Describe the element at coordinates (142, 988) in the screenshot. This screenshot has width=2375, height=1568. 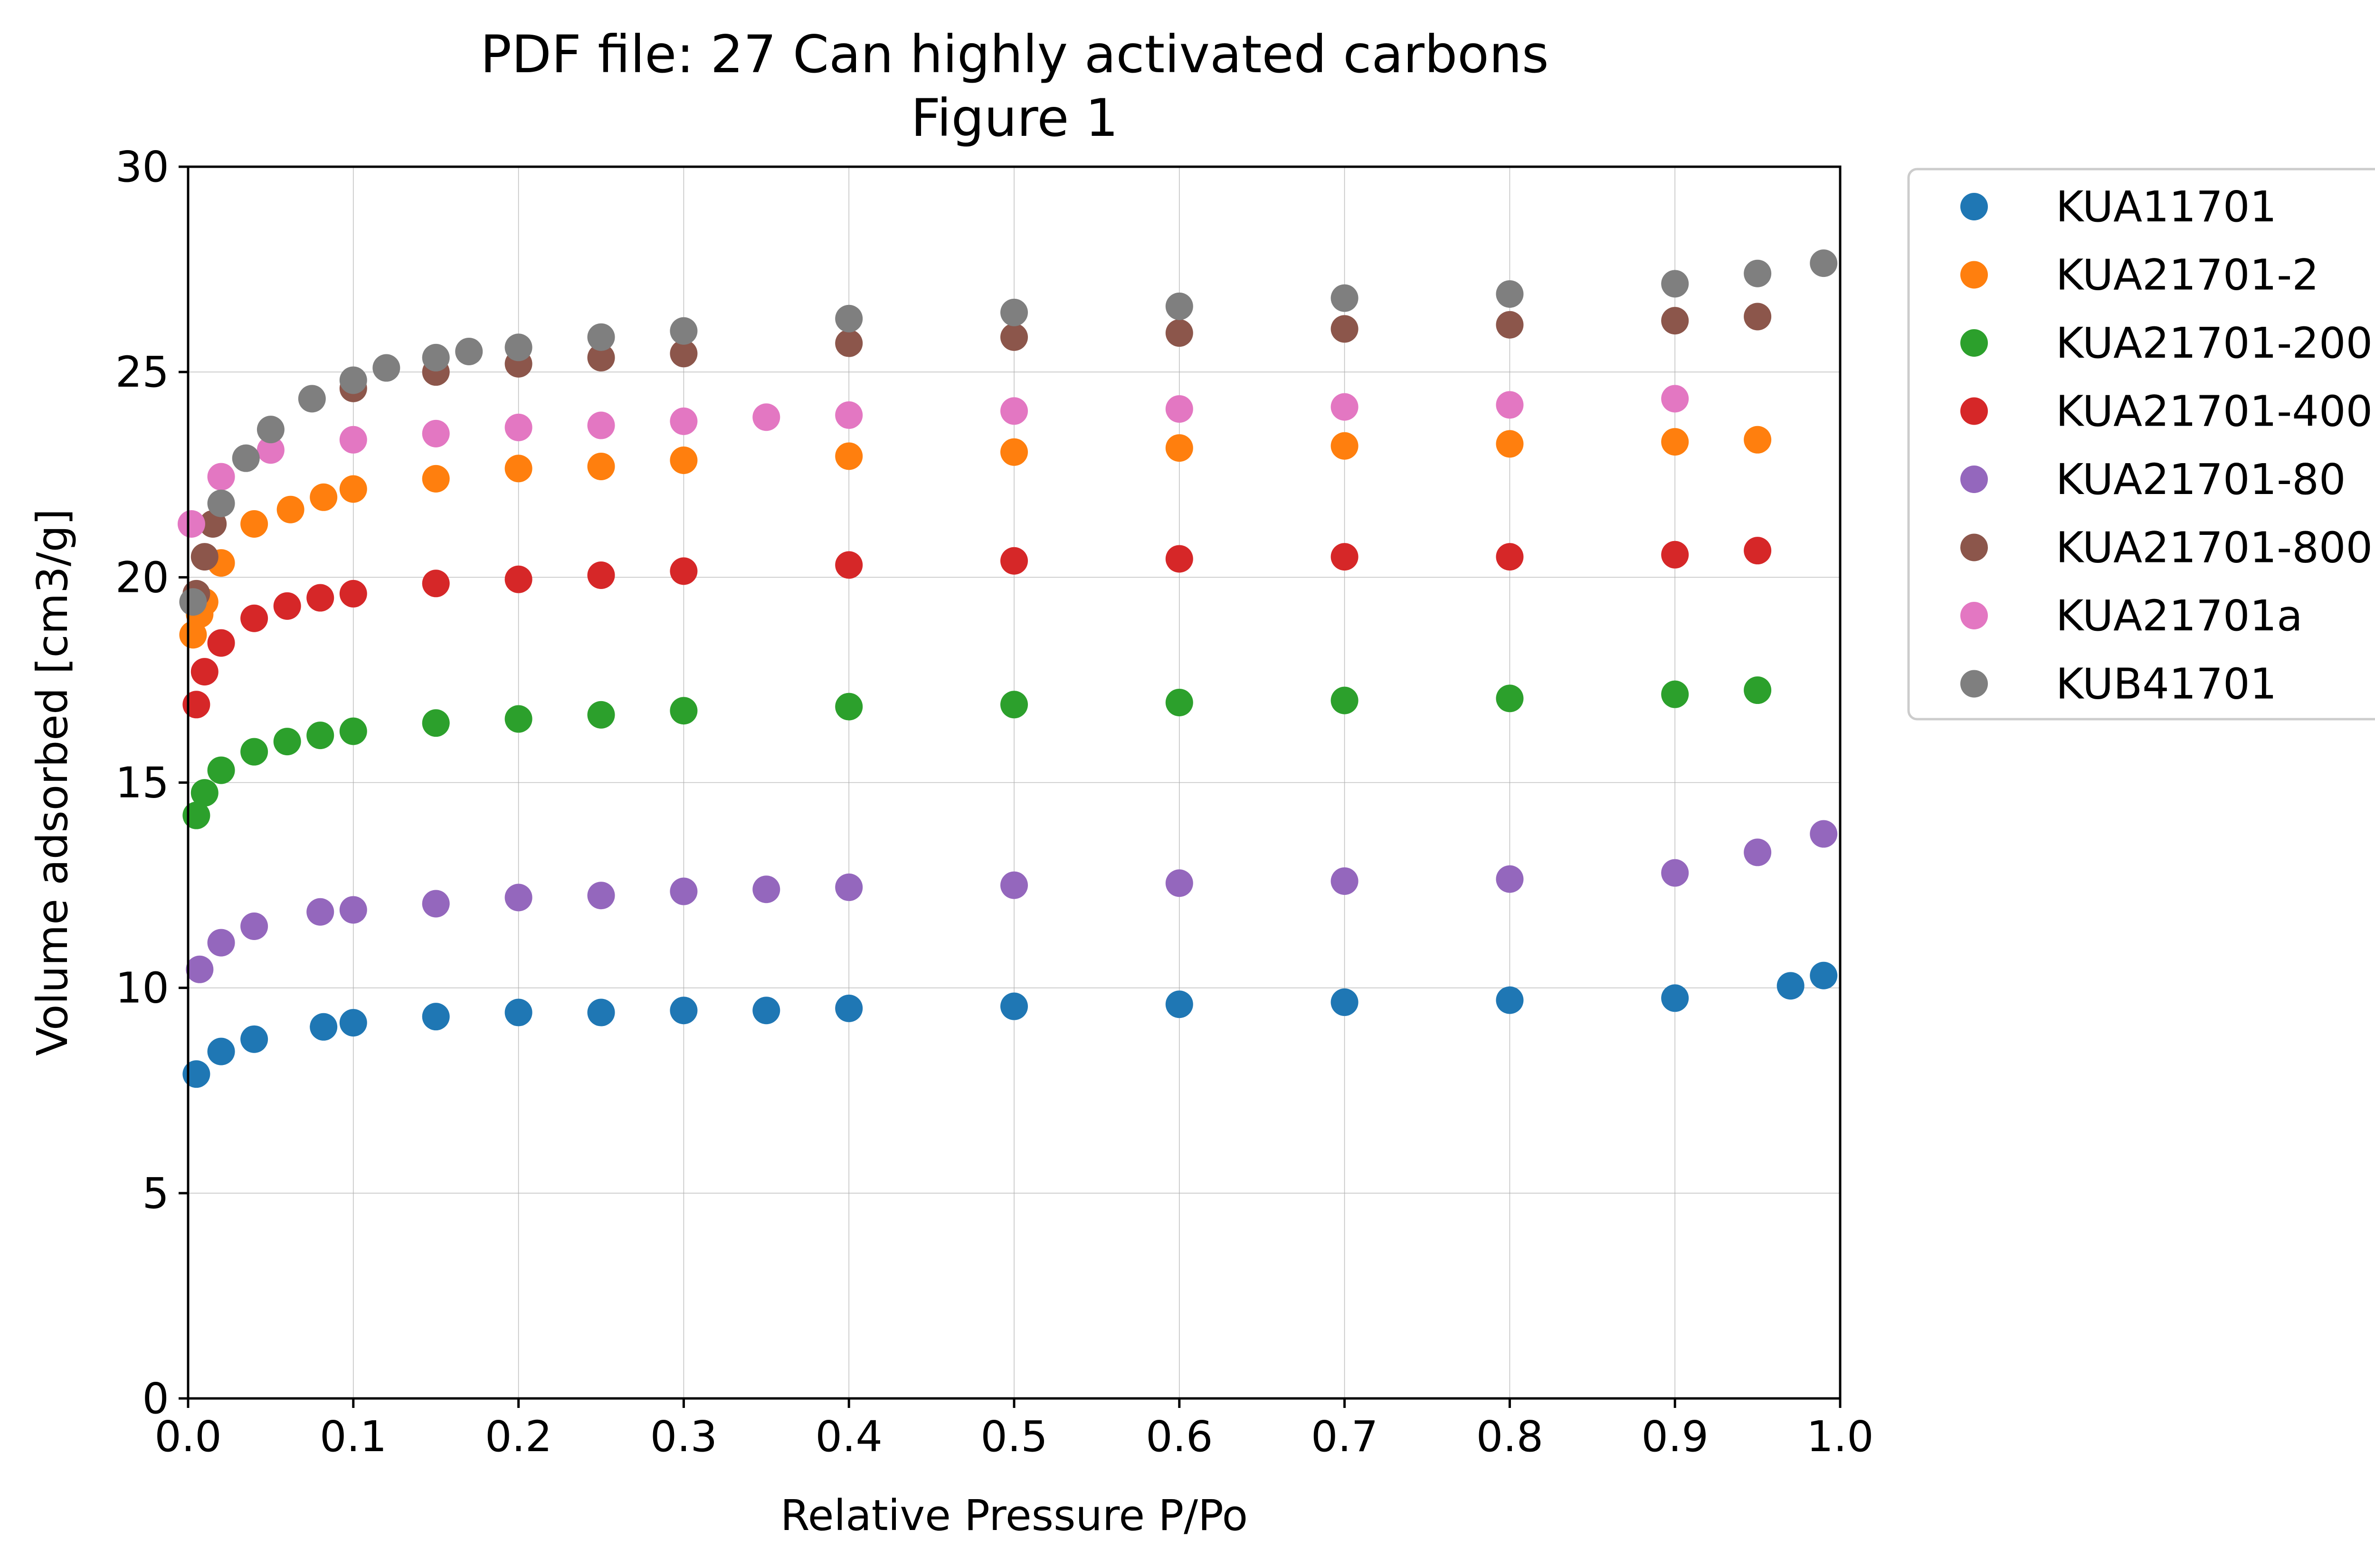
I see `y-tick-label: 10` at that location.